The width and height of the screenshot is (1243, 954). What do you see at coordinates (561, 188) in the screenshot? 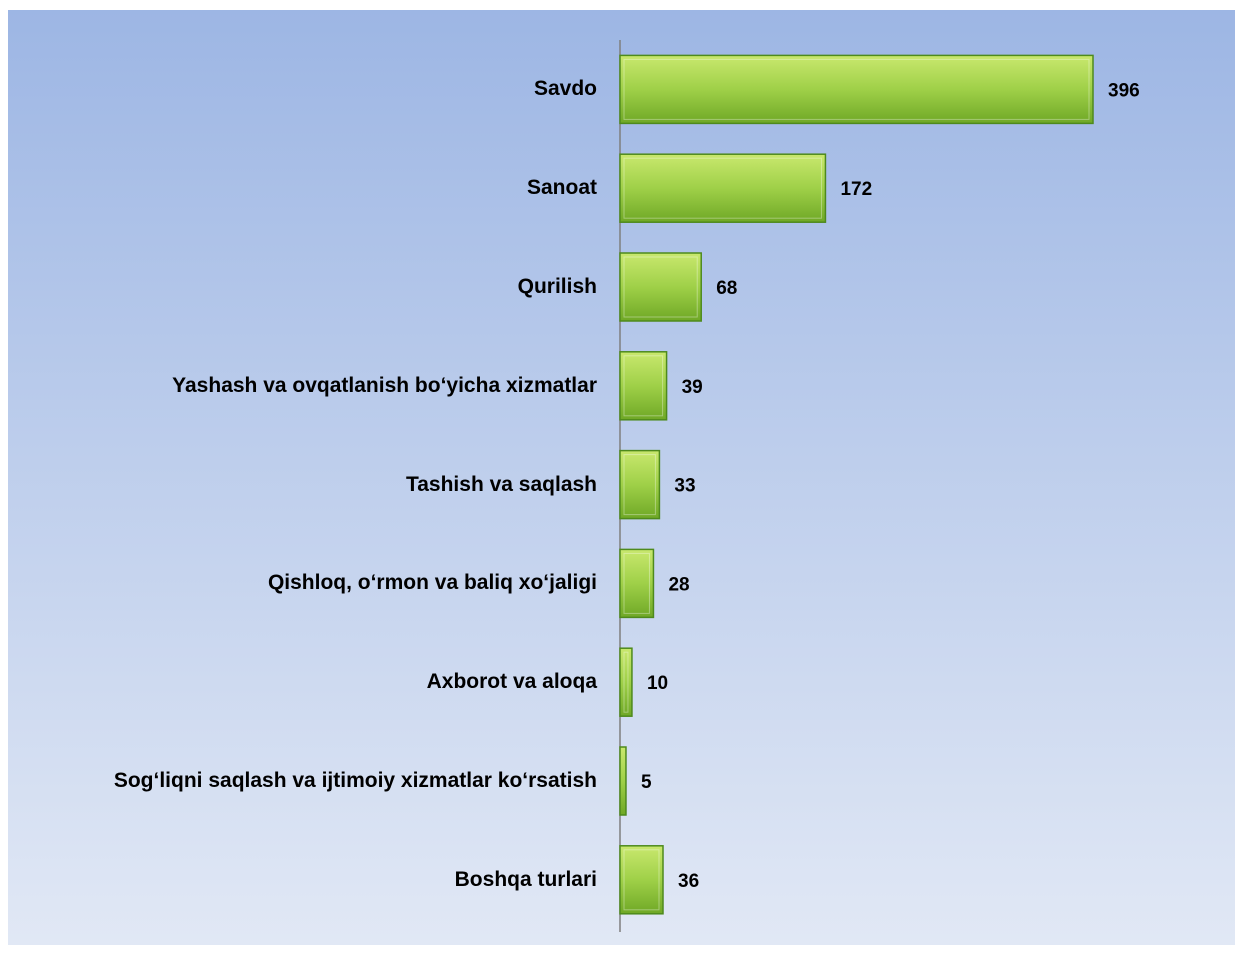
I see `category-label: Sanoat` at bounding box center [561, 188].